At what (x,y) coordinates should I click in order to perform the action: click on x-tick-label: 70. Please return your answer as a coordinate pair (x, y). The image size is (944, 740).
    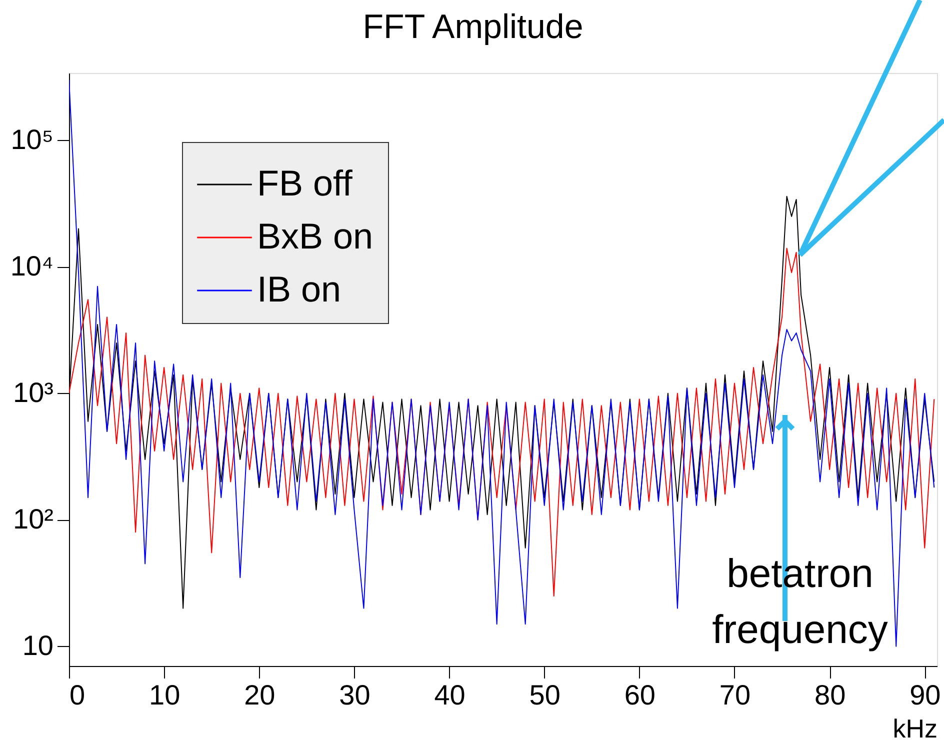
    Looking at the image, I should click on (735, 695).